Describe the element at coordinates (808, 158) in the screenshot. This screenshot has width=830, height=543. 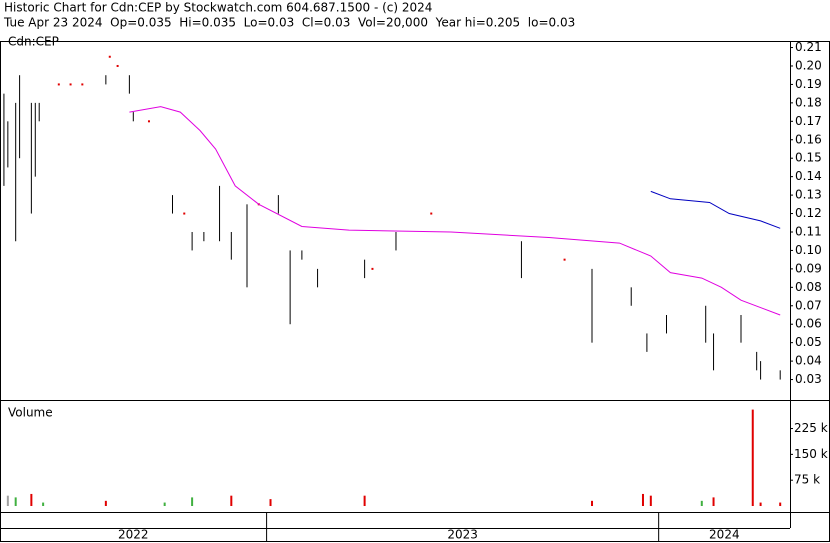
I see `y-tick-label: 0.15` at that location.